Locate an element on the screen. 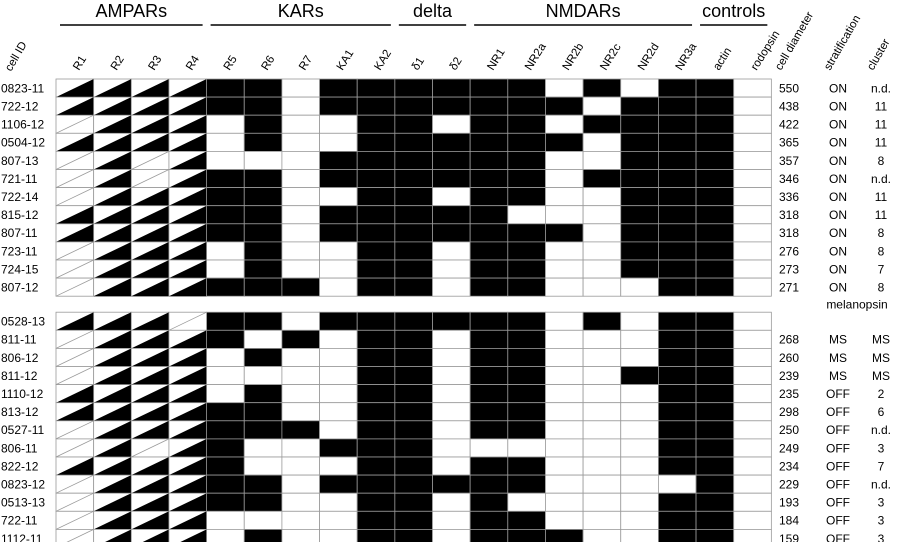 This screenshot has width=900, height=542. row-label: 807-13 is located at coordinates (20, 161).